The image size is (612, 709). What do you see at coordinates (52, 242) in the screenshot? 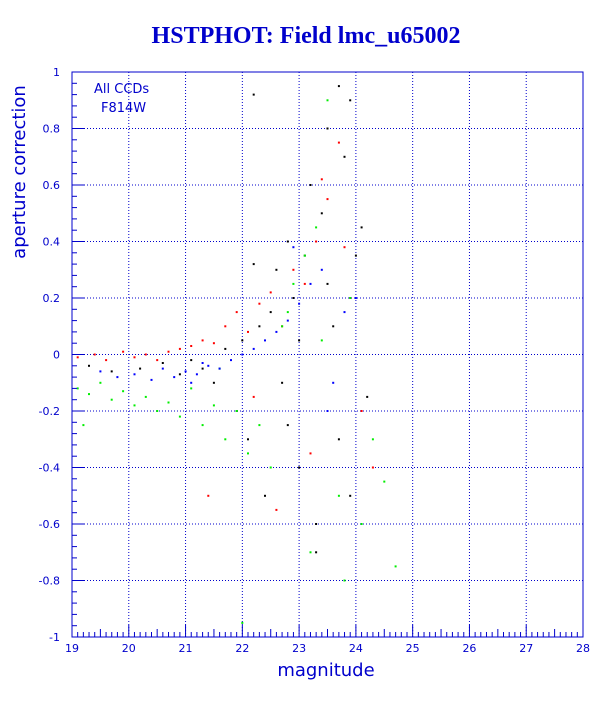
I see `y-tick-label: 0.4` at bounding box center [52, 242].